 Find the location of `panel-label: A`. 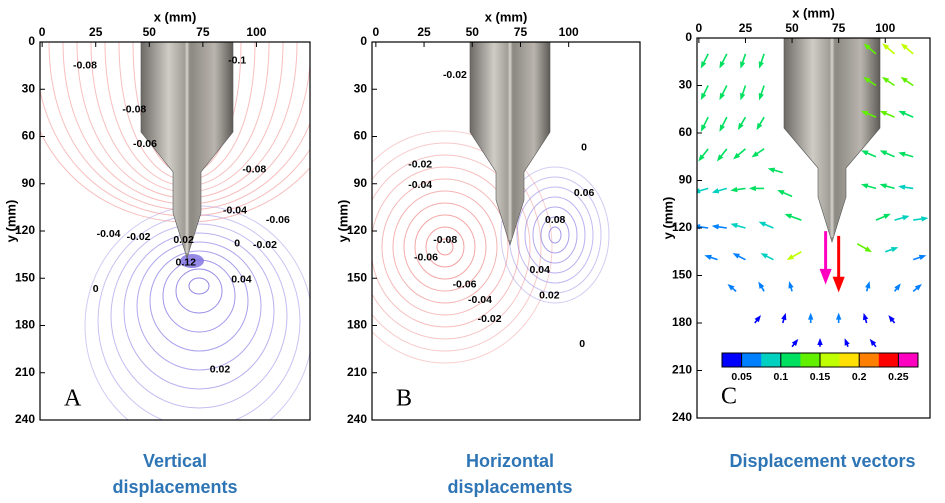

panel-label: A is located at coordinates (73, 399).